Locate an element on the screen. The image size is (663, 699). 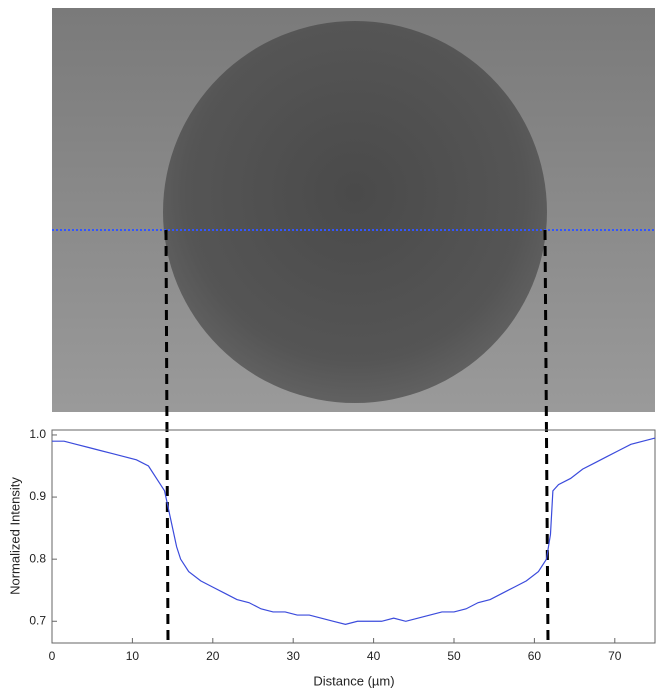
x-tick-label: 50 is located at coordinates (454, 656).